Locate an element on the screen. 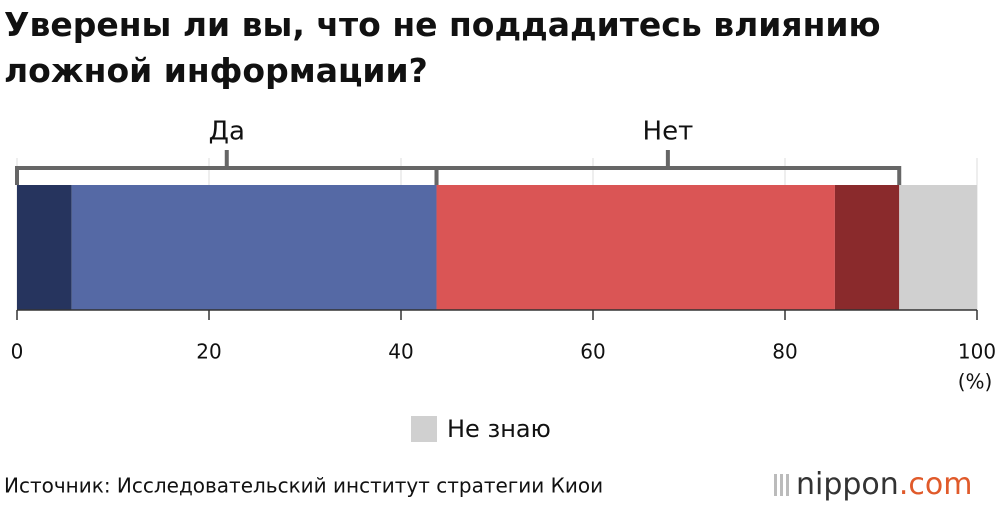 This screenshot has width=1000, height=506. bracket-label: Нет is located at coordinates (668, 132).